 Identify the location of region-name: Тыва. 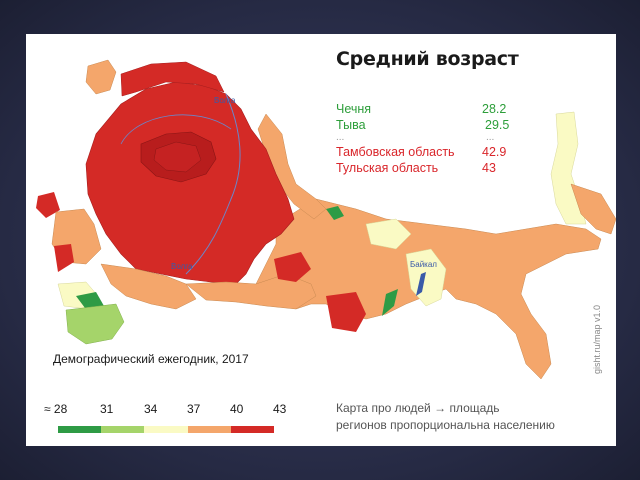
(351, 125).